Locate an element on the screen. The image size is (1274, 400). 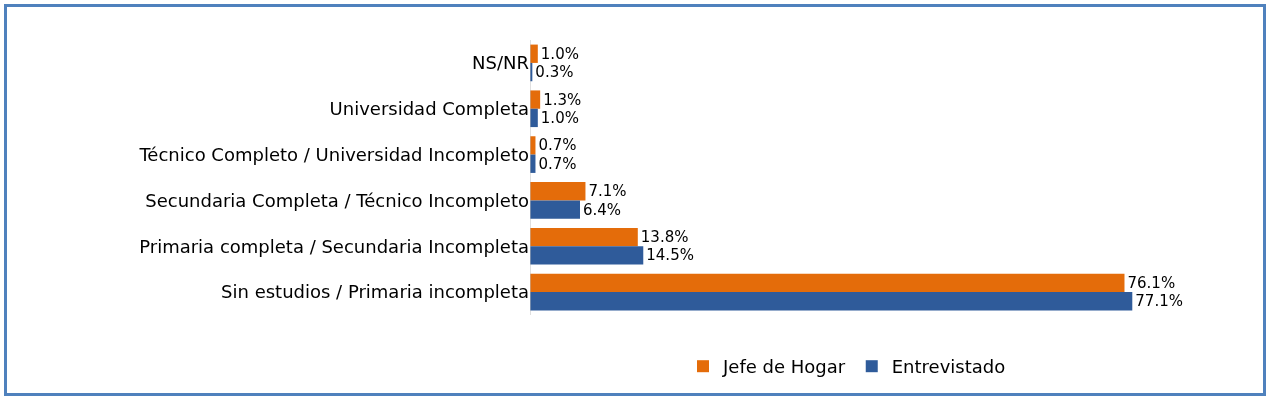
data-label: 14.5% is located at coordinates (670, 255).